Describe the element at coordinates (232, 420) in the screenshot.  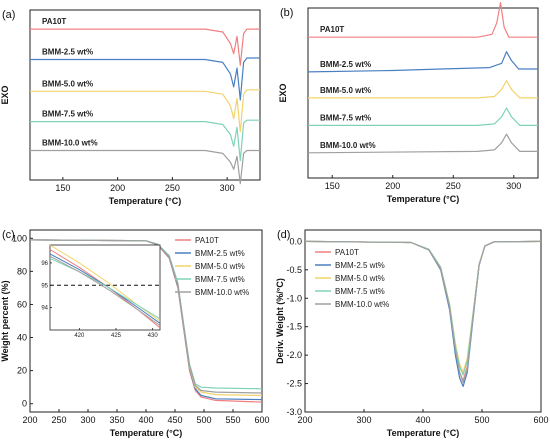
I see `x-tick-label: 550` at that location.